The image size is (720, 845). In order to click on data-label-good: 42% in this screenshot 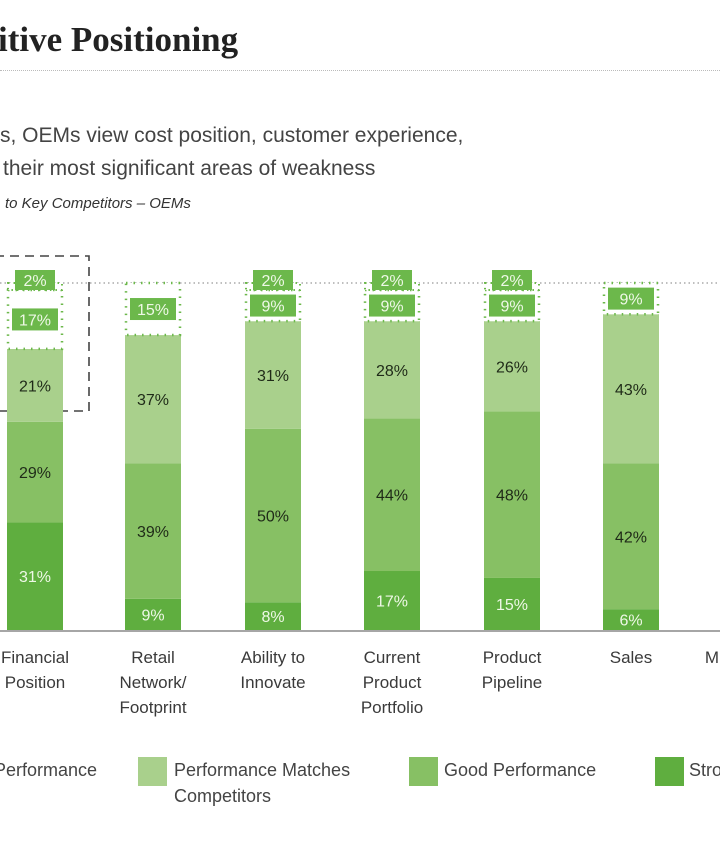, I will do `click(631, 537)`.